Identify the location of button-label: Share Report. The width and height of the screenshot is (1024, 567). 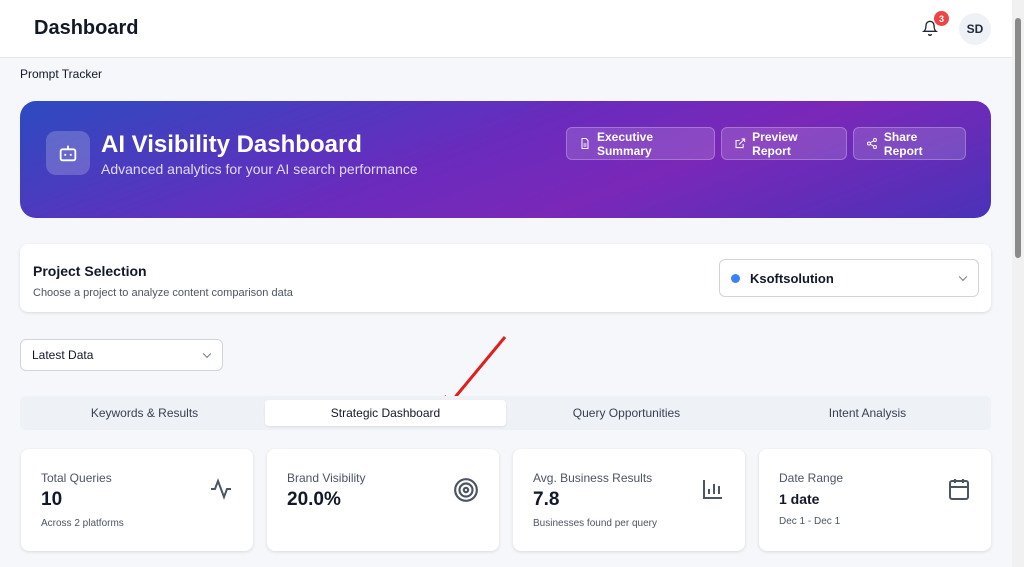
(903, 143).